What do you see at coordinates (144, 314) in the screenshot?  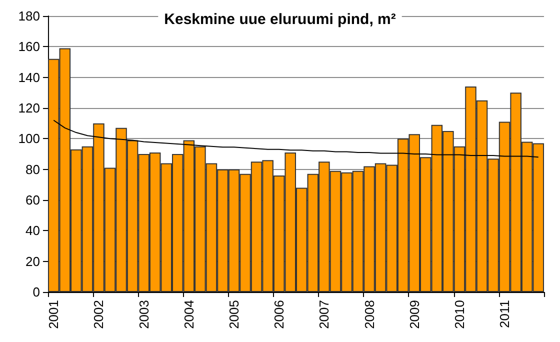 I see `x-tick-label: 2003` at bounding box center [144, 314].